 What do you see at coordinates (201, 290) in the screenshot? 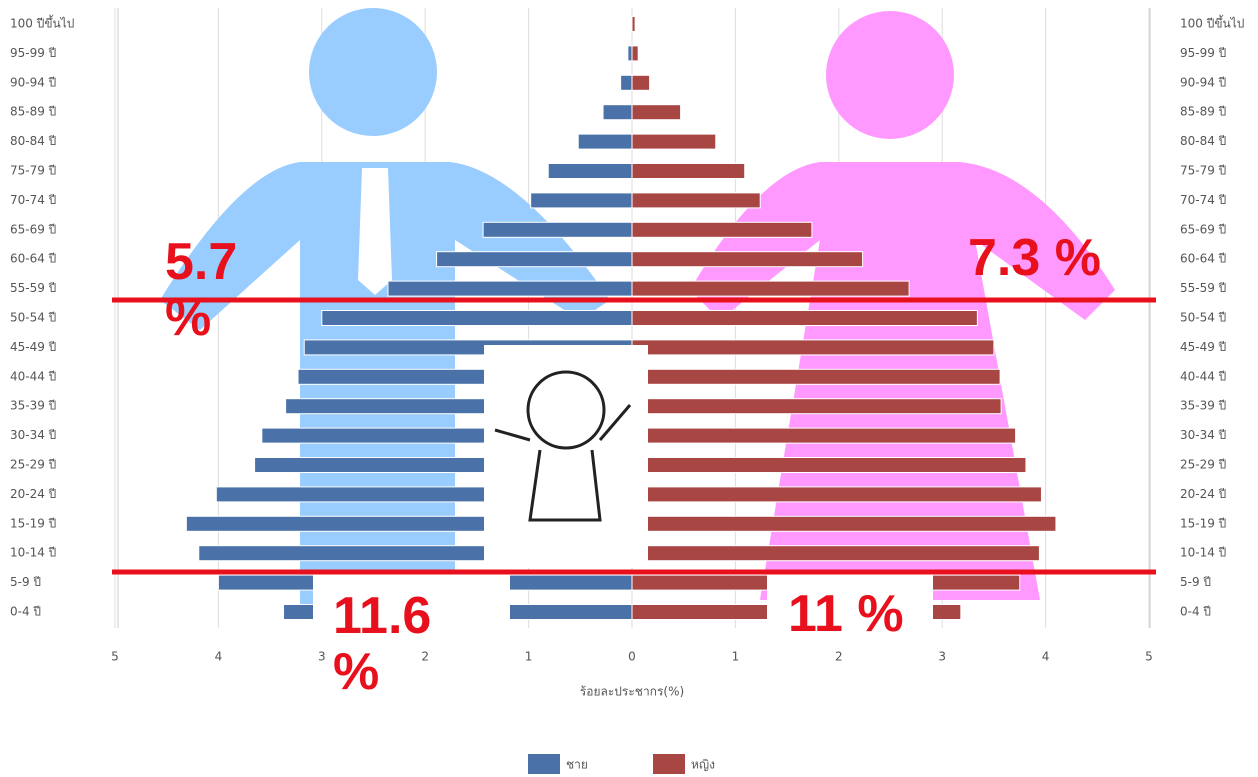
I see `annotation: 5.7 %` at bounding box center [201, 290].